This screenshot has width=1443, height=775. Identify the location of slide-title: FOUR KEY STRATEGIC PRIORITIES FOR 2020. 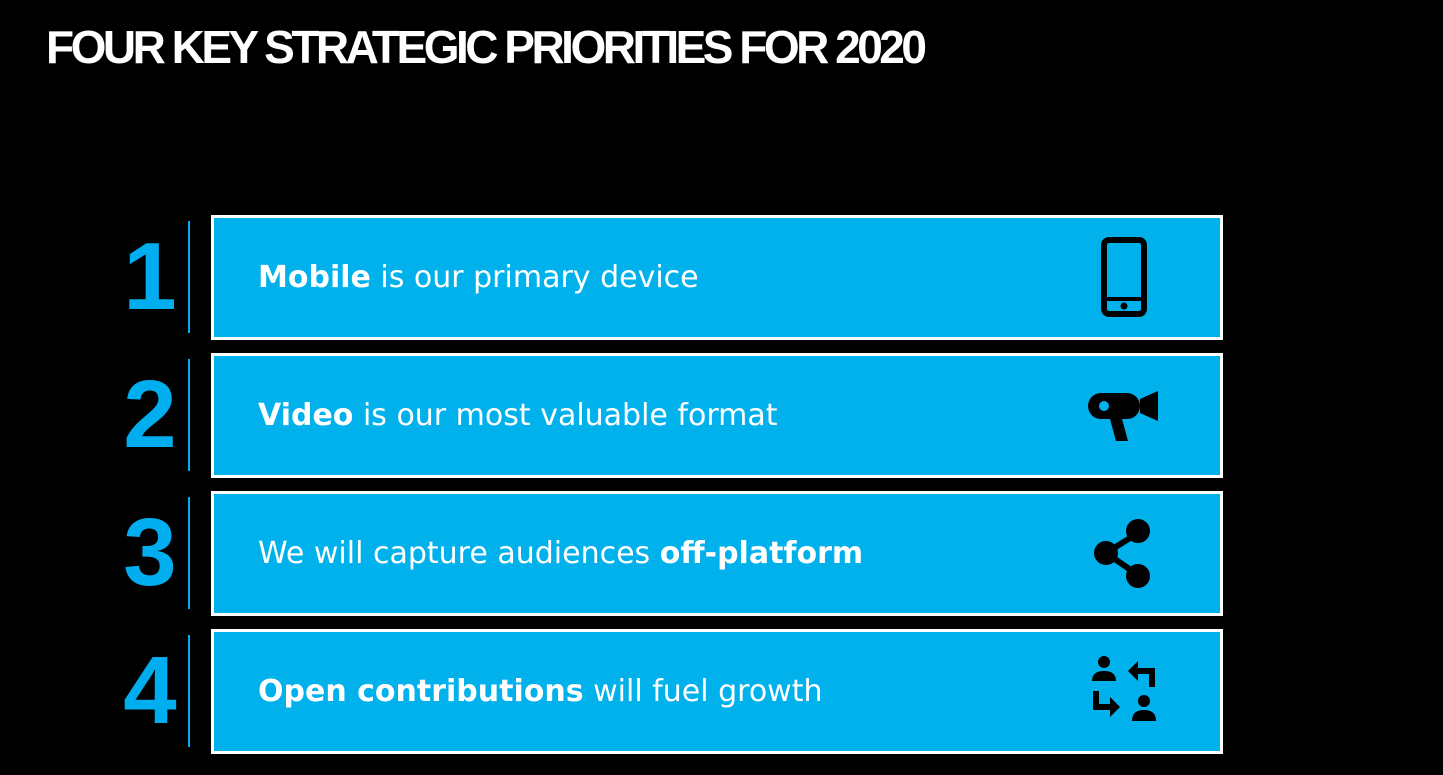
(486, 47).